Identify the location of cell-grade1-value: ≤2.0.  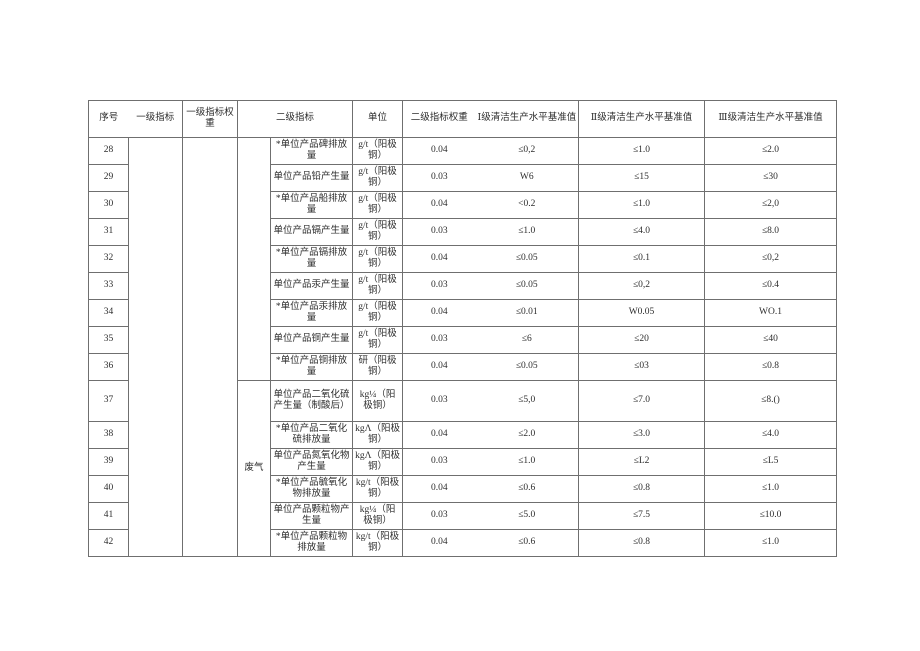
(527, 435).